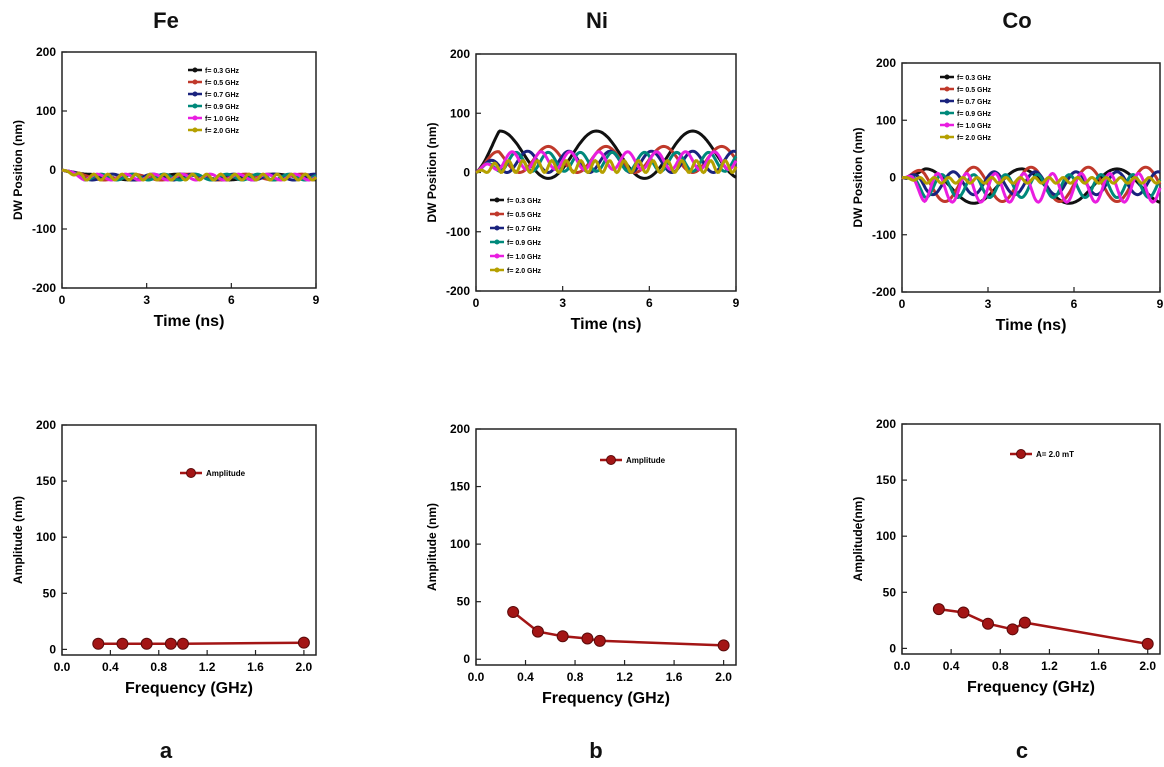  What do you see at coordinates (166, 750) in the screenshot?
I see `panel-letter-a: a` at bounding box center [166, 750].